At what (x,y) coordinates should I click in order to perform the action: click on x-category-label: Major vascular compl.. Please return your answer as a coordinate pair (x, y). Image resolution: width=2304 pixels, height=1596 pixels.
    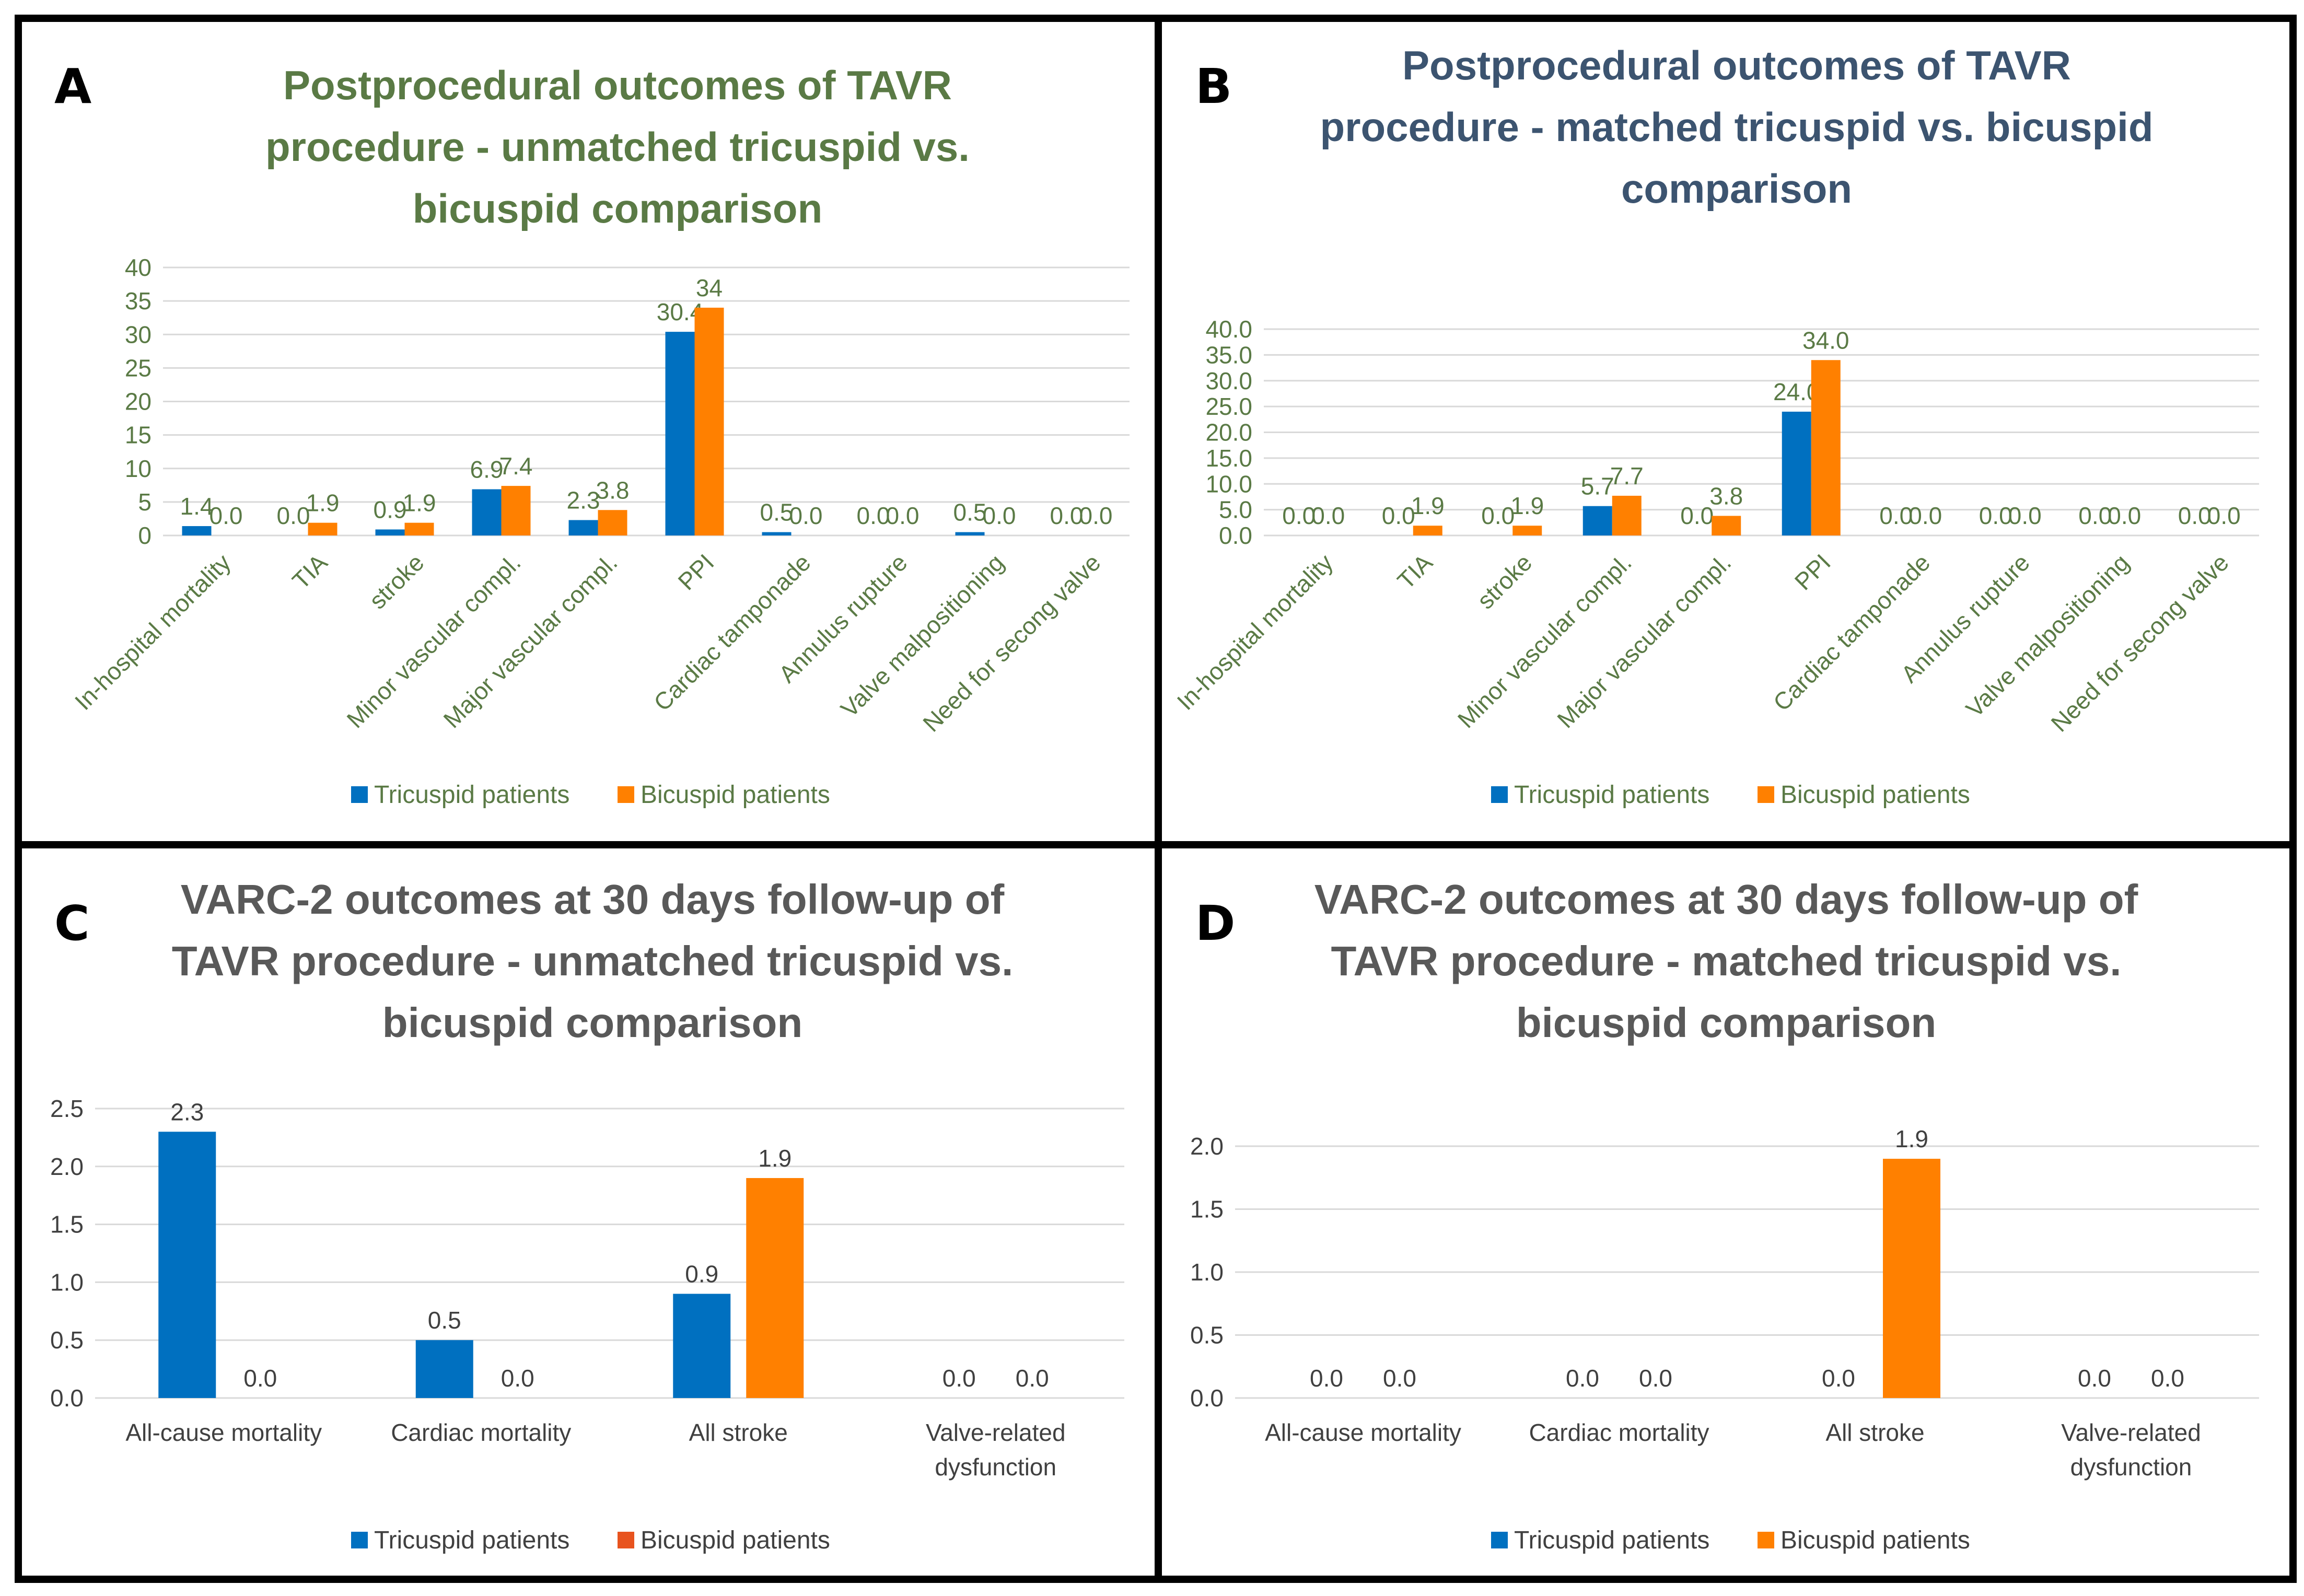
    Looking at the image, I should click on (530, 641).